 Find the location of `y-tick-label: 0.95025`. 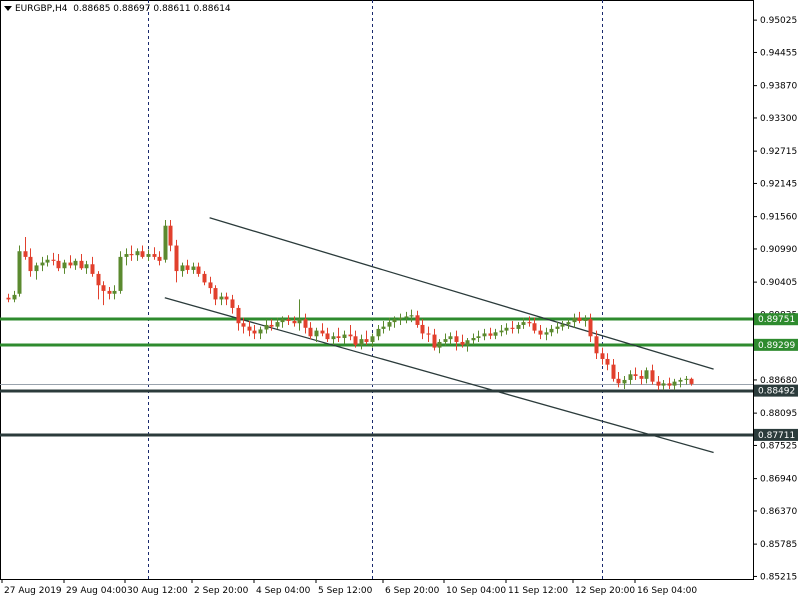

y-tick-label: 0.95025 is located at coordinates (778, 21).